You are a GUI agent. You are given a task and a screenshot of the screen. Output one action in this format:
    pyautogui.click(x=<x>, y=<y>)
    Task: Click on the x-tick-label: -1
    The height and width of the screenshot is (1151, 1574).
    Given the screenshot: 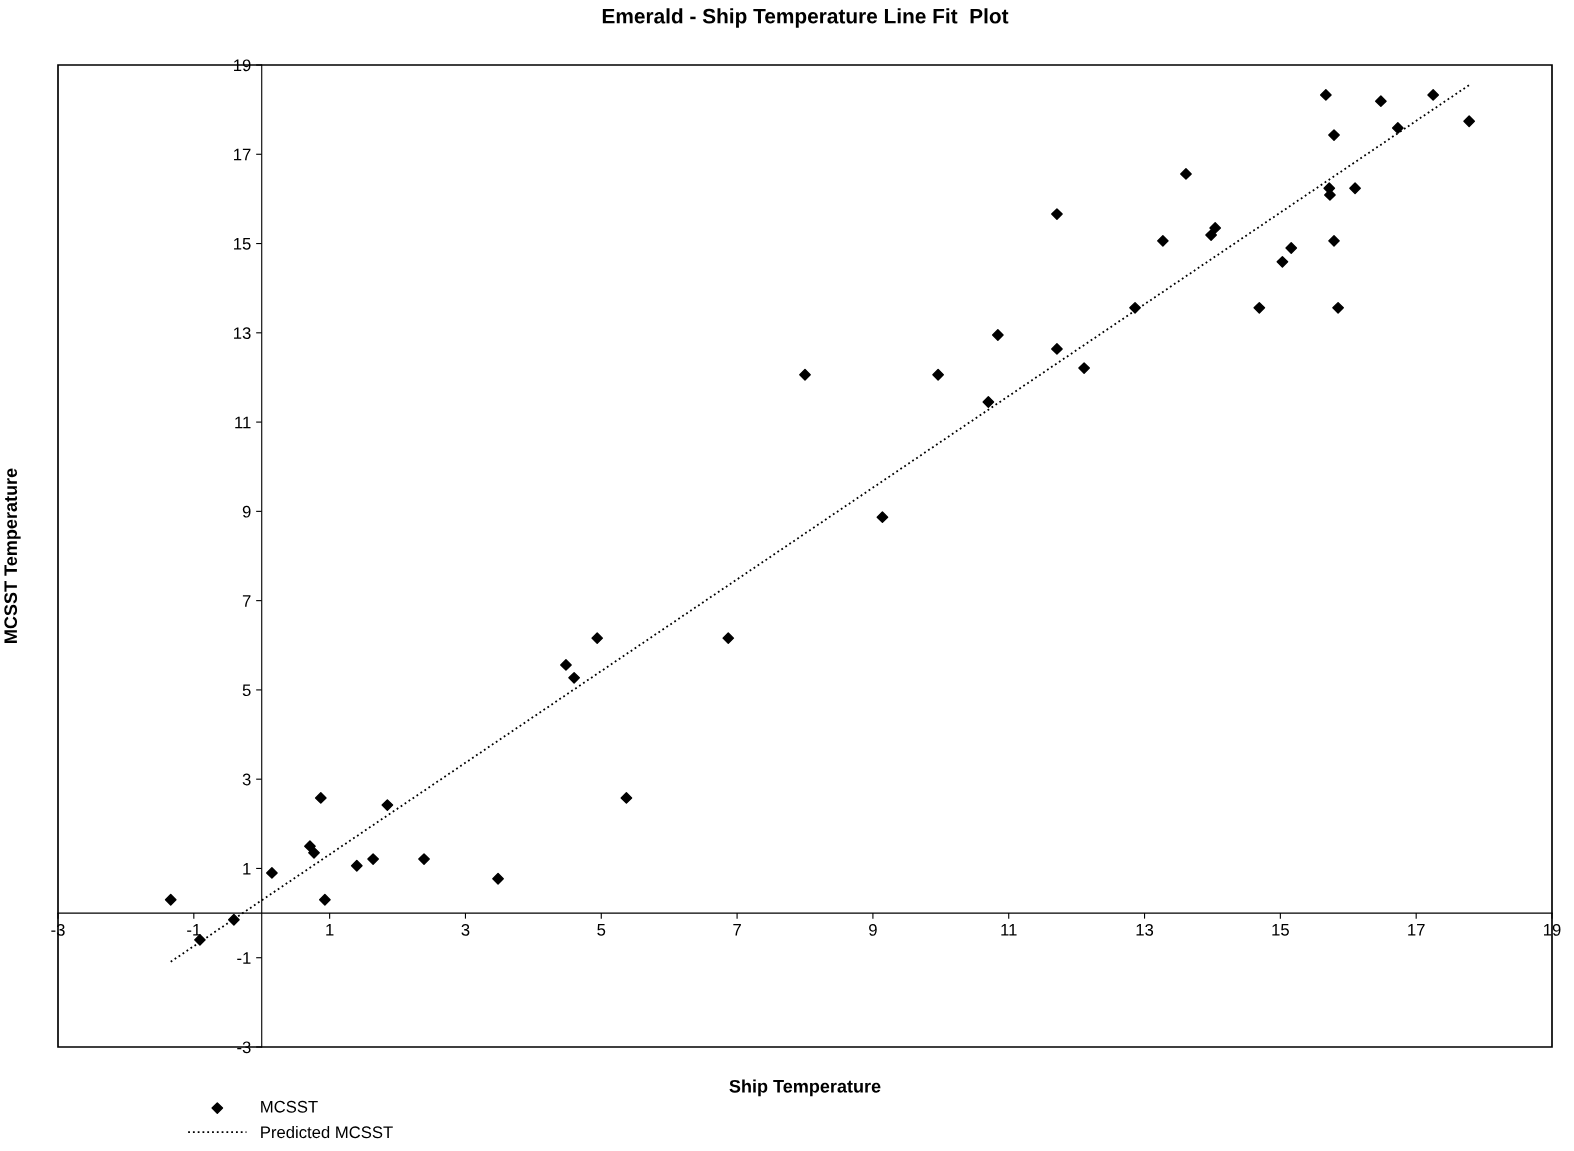 What is the action you would take?
    pyautogui.click(x=194, y=930)
    